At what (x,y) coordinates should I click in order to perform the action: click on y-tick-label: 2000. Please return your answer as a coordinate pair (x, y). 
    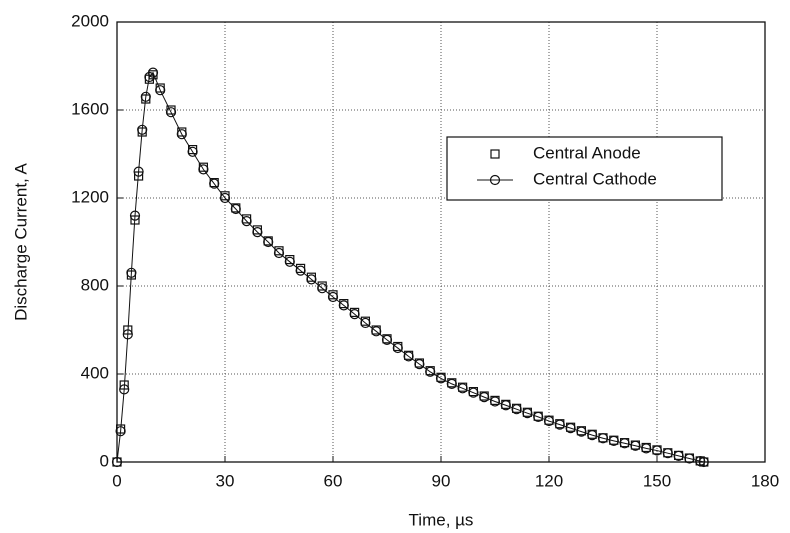
    Looking at the image, I should click on (90, 20).